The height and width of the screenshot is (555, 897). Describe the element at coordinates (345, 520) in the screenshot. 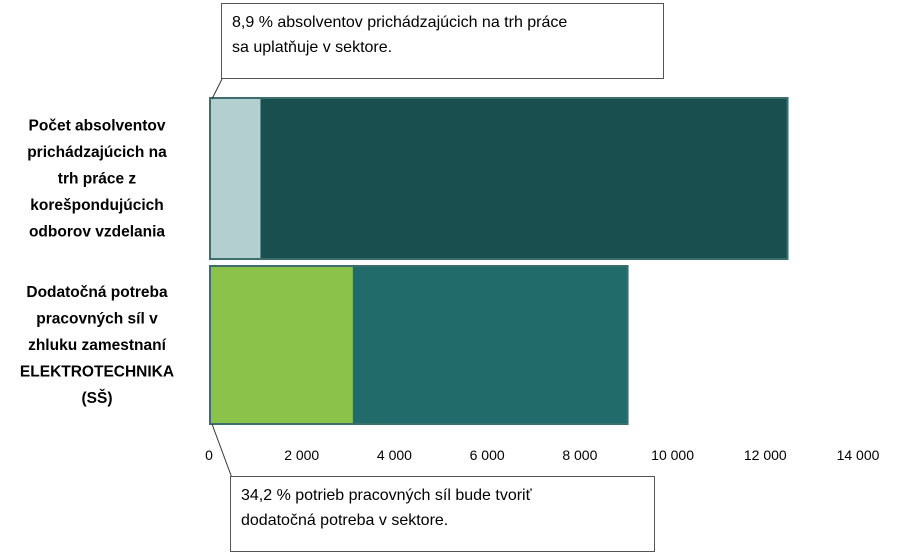

I see `callout-bottom-line-2: dodatočná potreba v sektore.` at that location.